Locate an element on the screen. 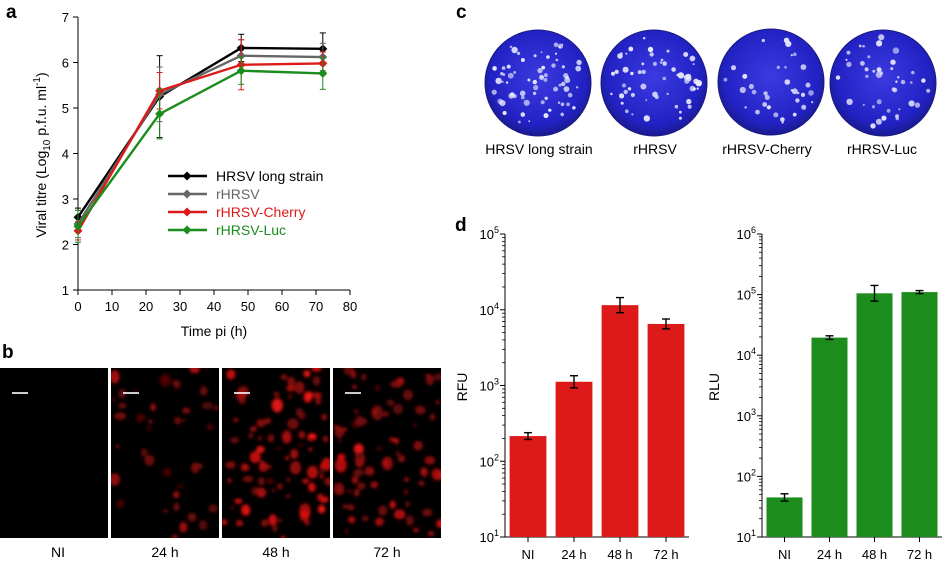  plate-rhrsv is located at coordinates (654, 83).